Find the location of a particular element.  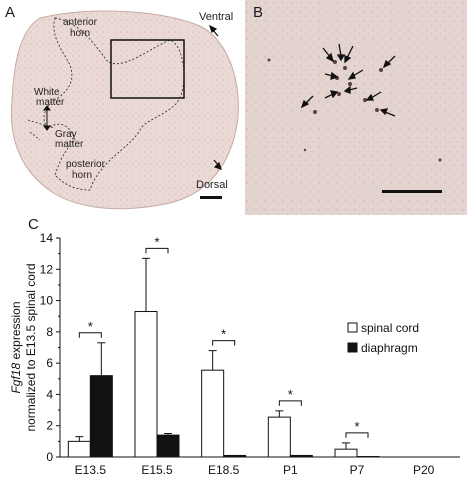

y-tick-label: 10 is located at coordinates (47, 301).